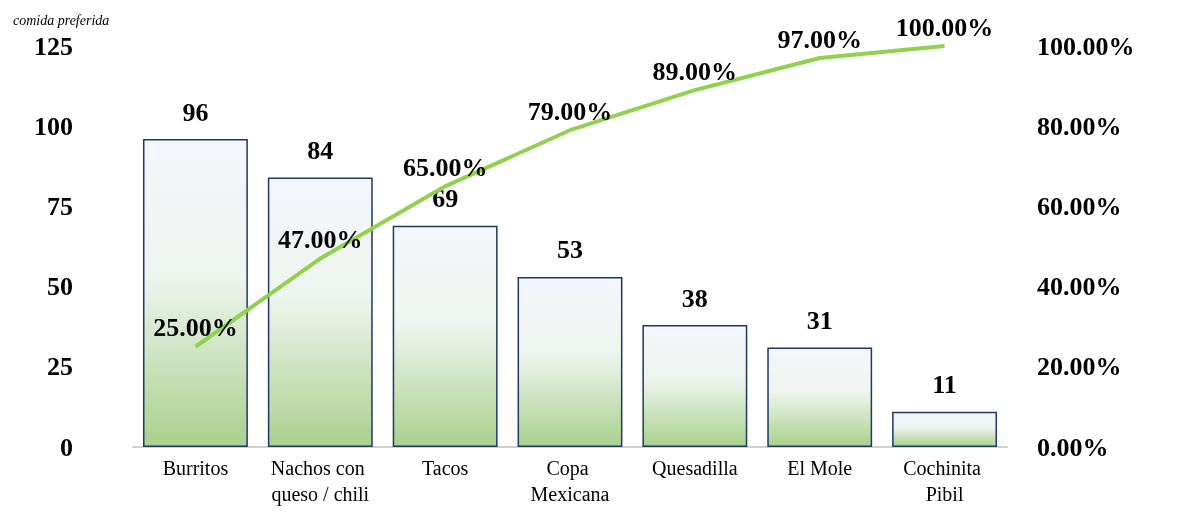 The width and height of the screenshot is (1180, 519). Describe the element at coordinates (53, 46) in the screenshot. I see `y-tick-label: 125` at that location.